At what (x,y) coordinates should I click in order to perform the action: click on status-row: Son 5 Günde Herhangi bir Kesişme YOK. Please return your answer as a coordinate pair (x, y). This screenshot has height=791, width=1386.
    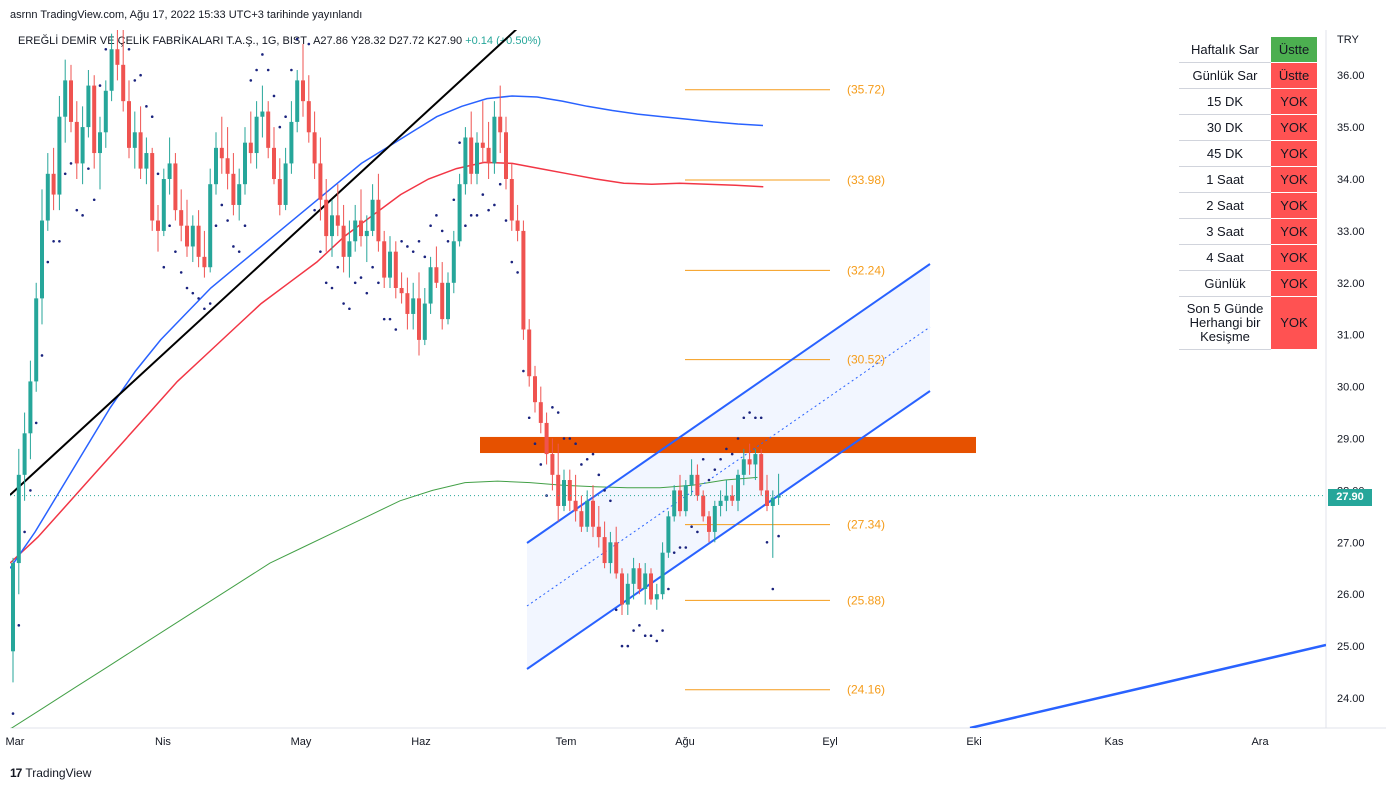
    Looking at the image, I should click on (1248, 323).